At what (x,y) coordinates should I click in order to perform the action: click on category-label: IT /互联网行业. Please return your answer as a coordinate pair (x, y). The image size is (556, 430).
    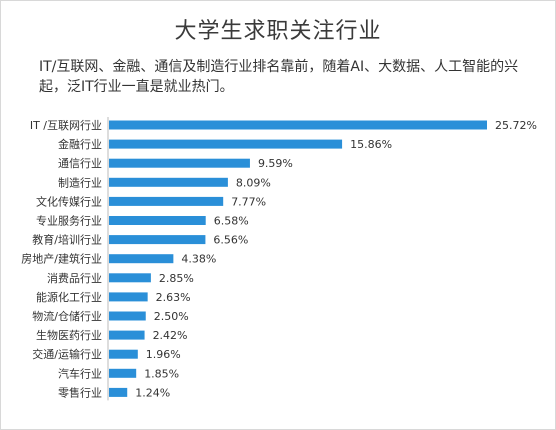
    Looking at the image, I should click on (66, 125).